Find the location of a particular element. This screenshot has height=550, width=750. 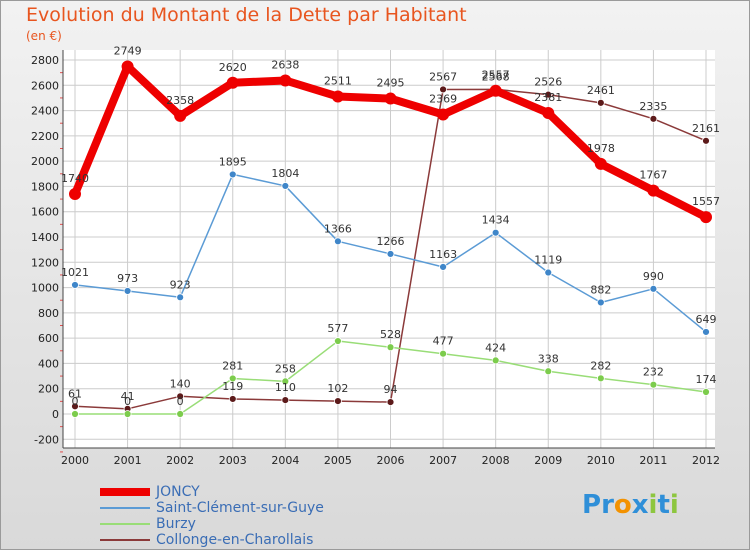

data-label-joncy: 2358 is located at coordinates (180, 100).